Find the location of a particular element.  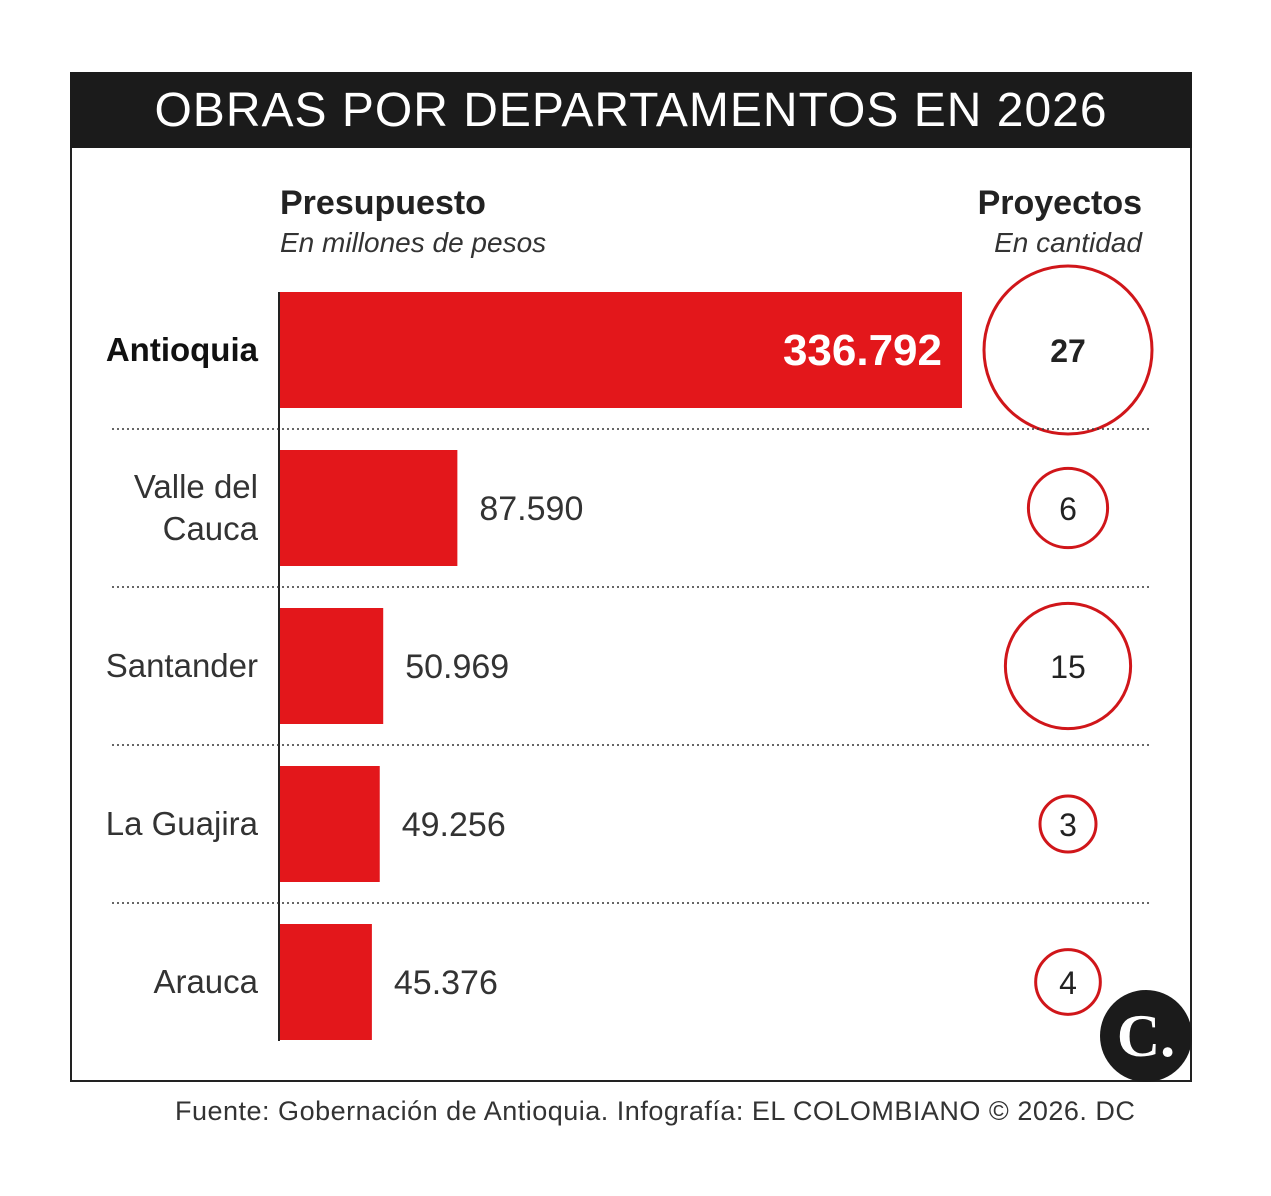

budget-value-label: 50.969 is located at coordinates (457, 667).